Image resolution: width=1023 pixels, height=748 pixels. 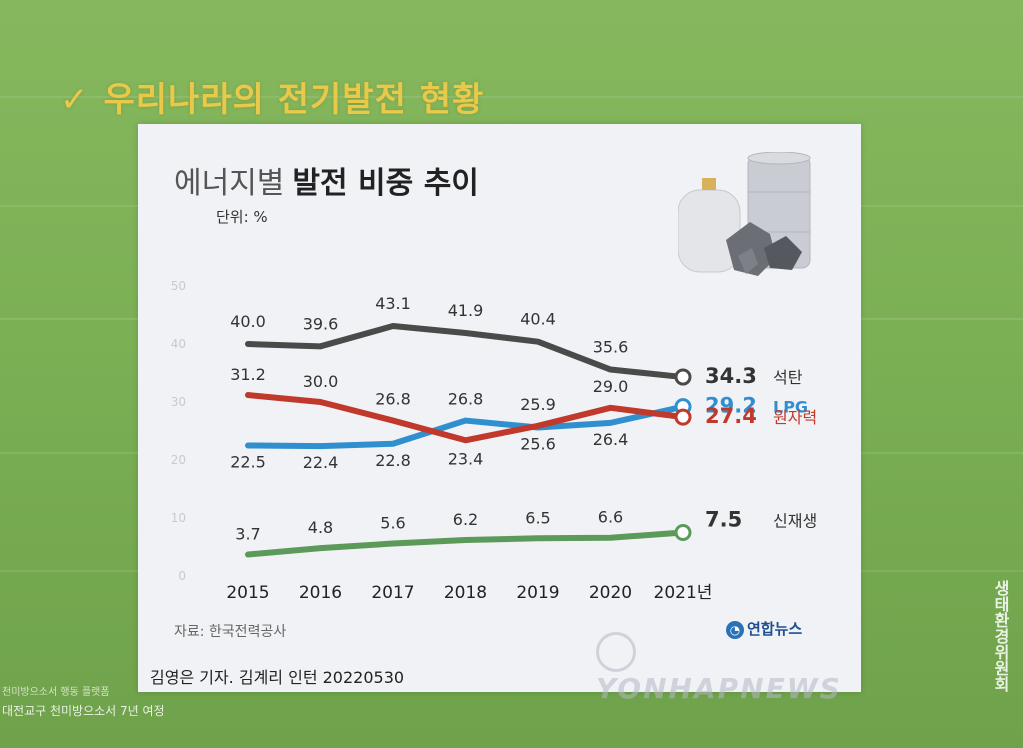 What do you see at coordinates (744, 214) in the screenshot?
I see `energy-illustration` at bounding box center [744, 214].